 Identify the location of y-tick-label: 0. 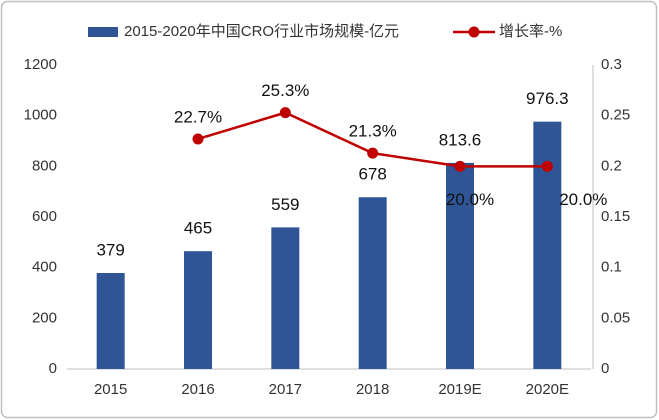
(53, 368).